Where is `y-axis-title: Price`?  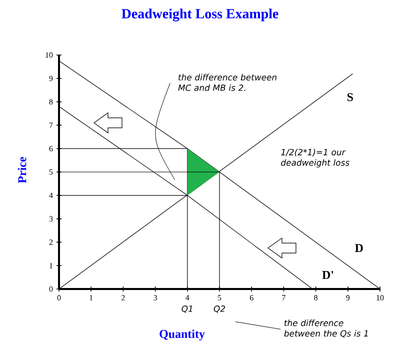 y-axis-title: Price is located at coordinates (22, 170).